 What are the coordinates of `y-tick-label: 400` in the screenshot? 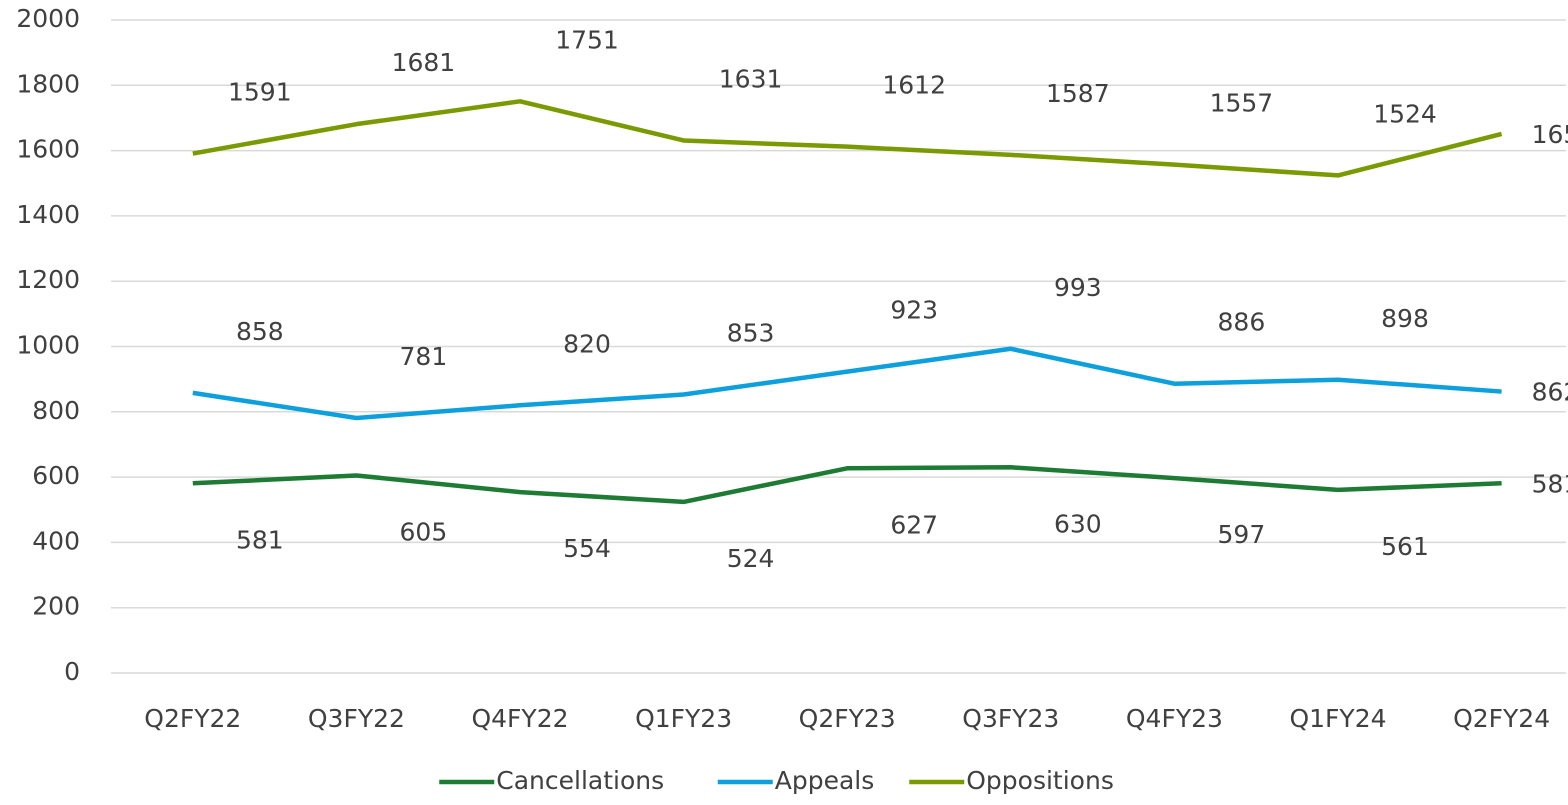 It's located at (56, 540).